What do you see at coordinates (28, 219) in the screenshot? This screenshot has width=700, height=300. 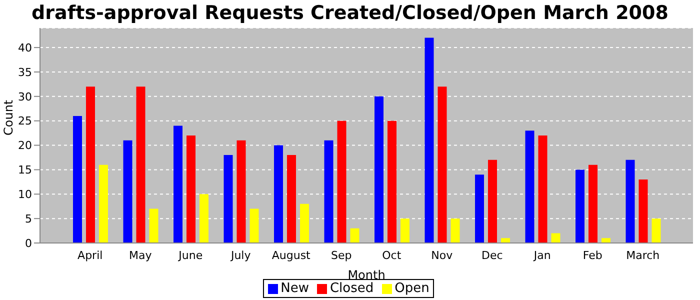 I see `y-tick-label: 5` at bounding box center [28, 219].